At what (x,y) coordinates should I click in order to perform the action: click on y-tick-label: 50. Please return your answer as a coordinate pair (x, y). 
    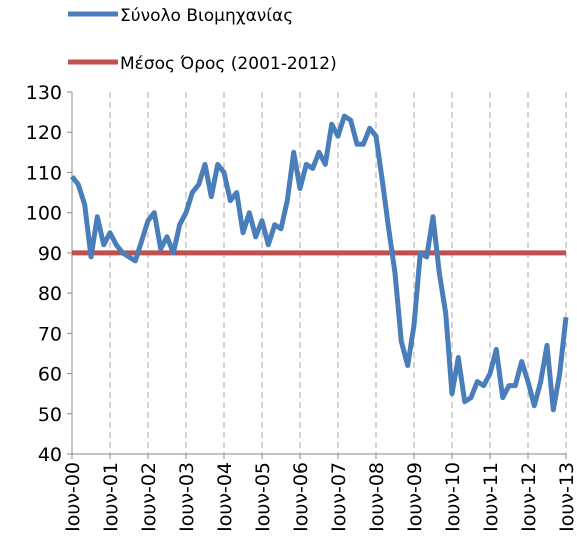
    Looking at the image, I should click on (50, 415).